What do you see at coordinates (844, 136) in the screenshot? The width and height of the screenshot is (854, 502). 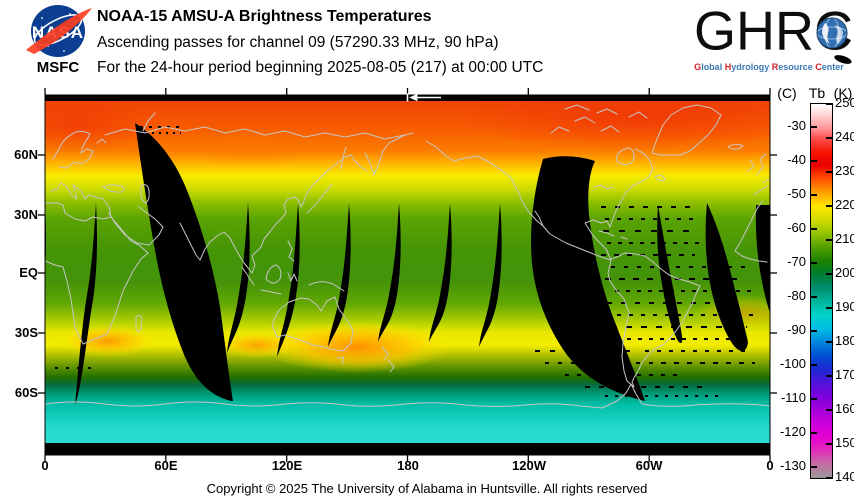 I see `kelvin-tick-label: 240` at bounding box center [844, 136].